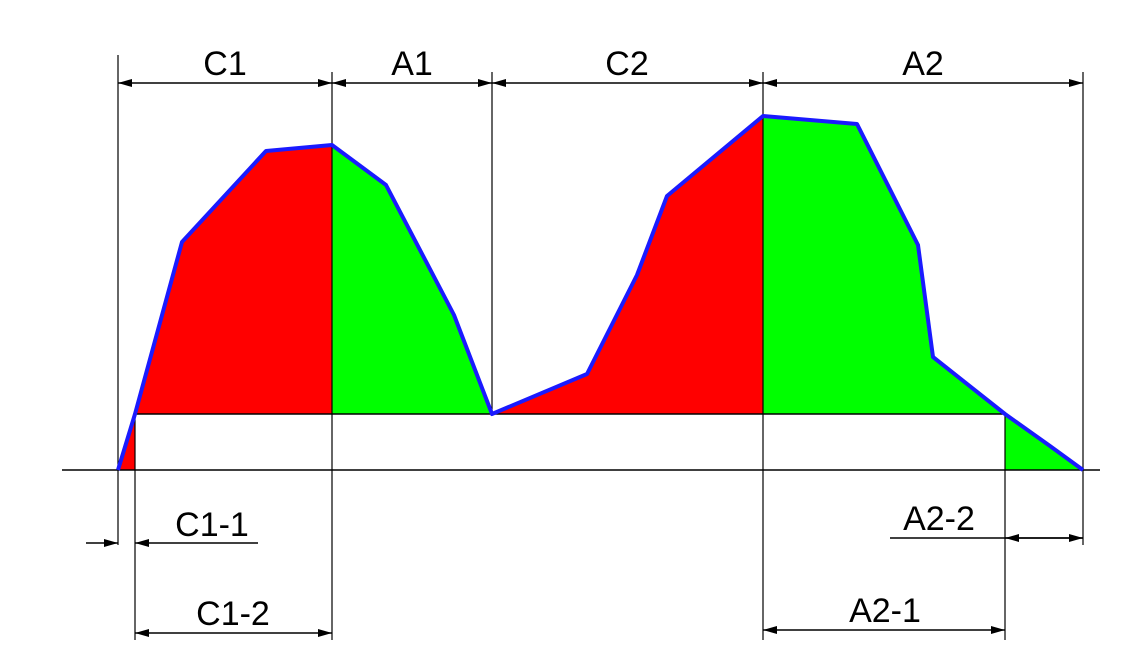 This screenshot has width=1134, height=659. Describe the element at coordinates (224, 64) in the screenshot. I see `label-c1: C1` at that location.